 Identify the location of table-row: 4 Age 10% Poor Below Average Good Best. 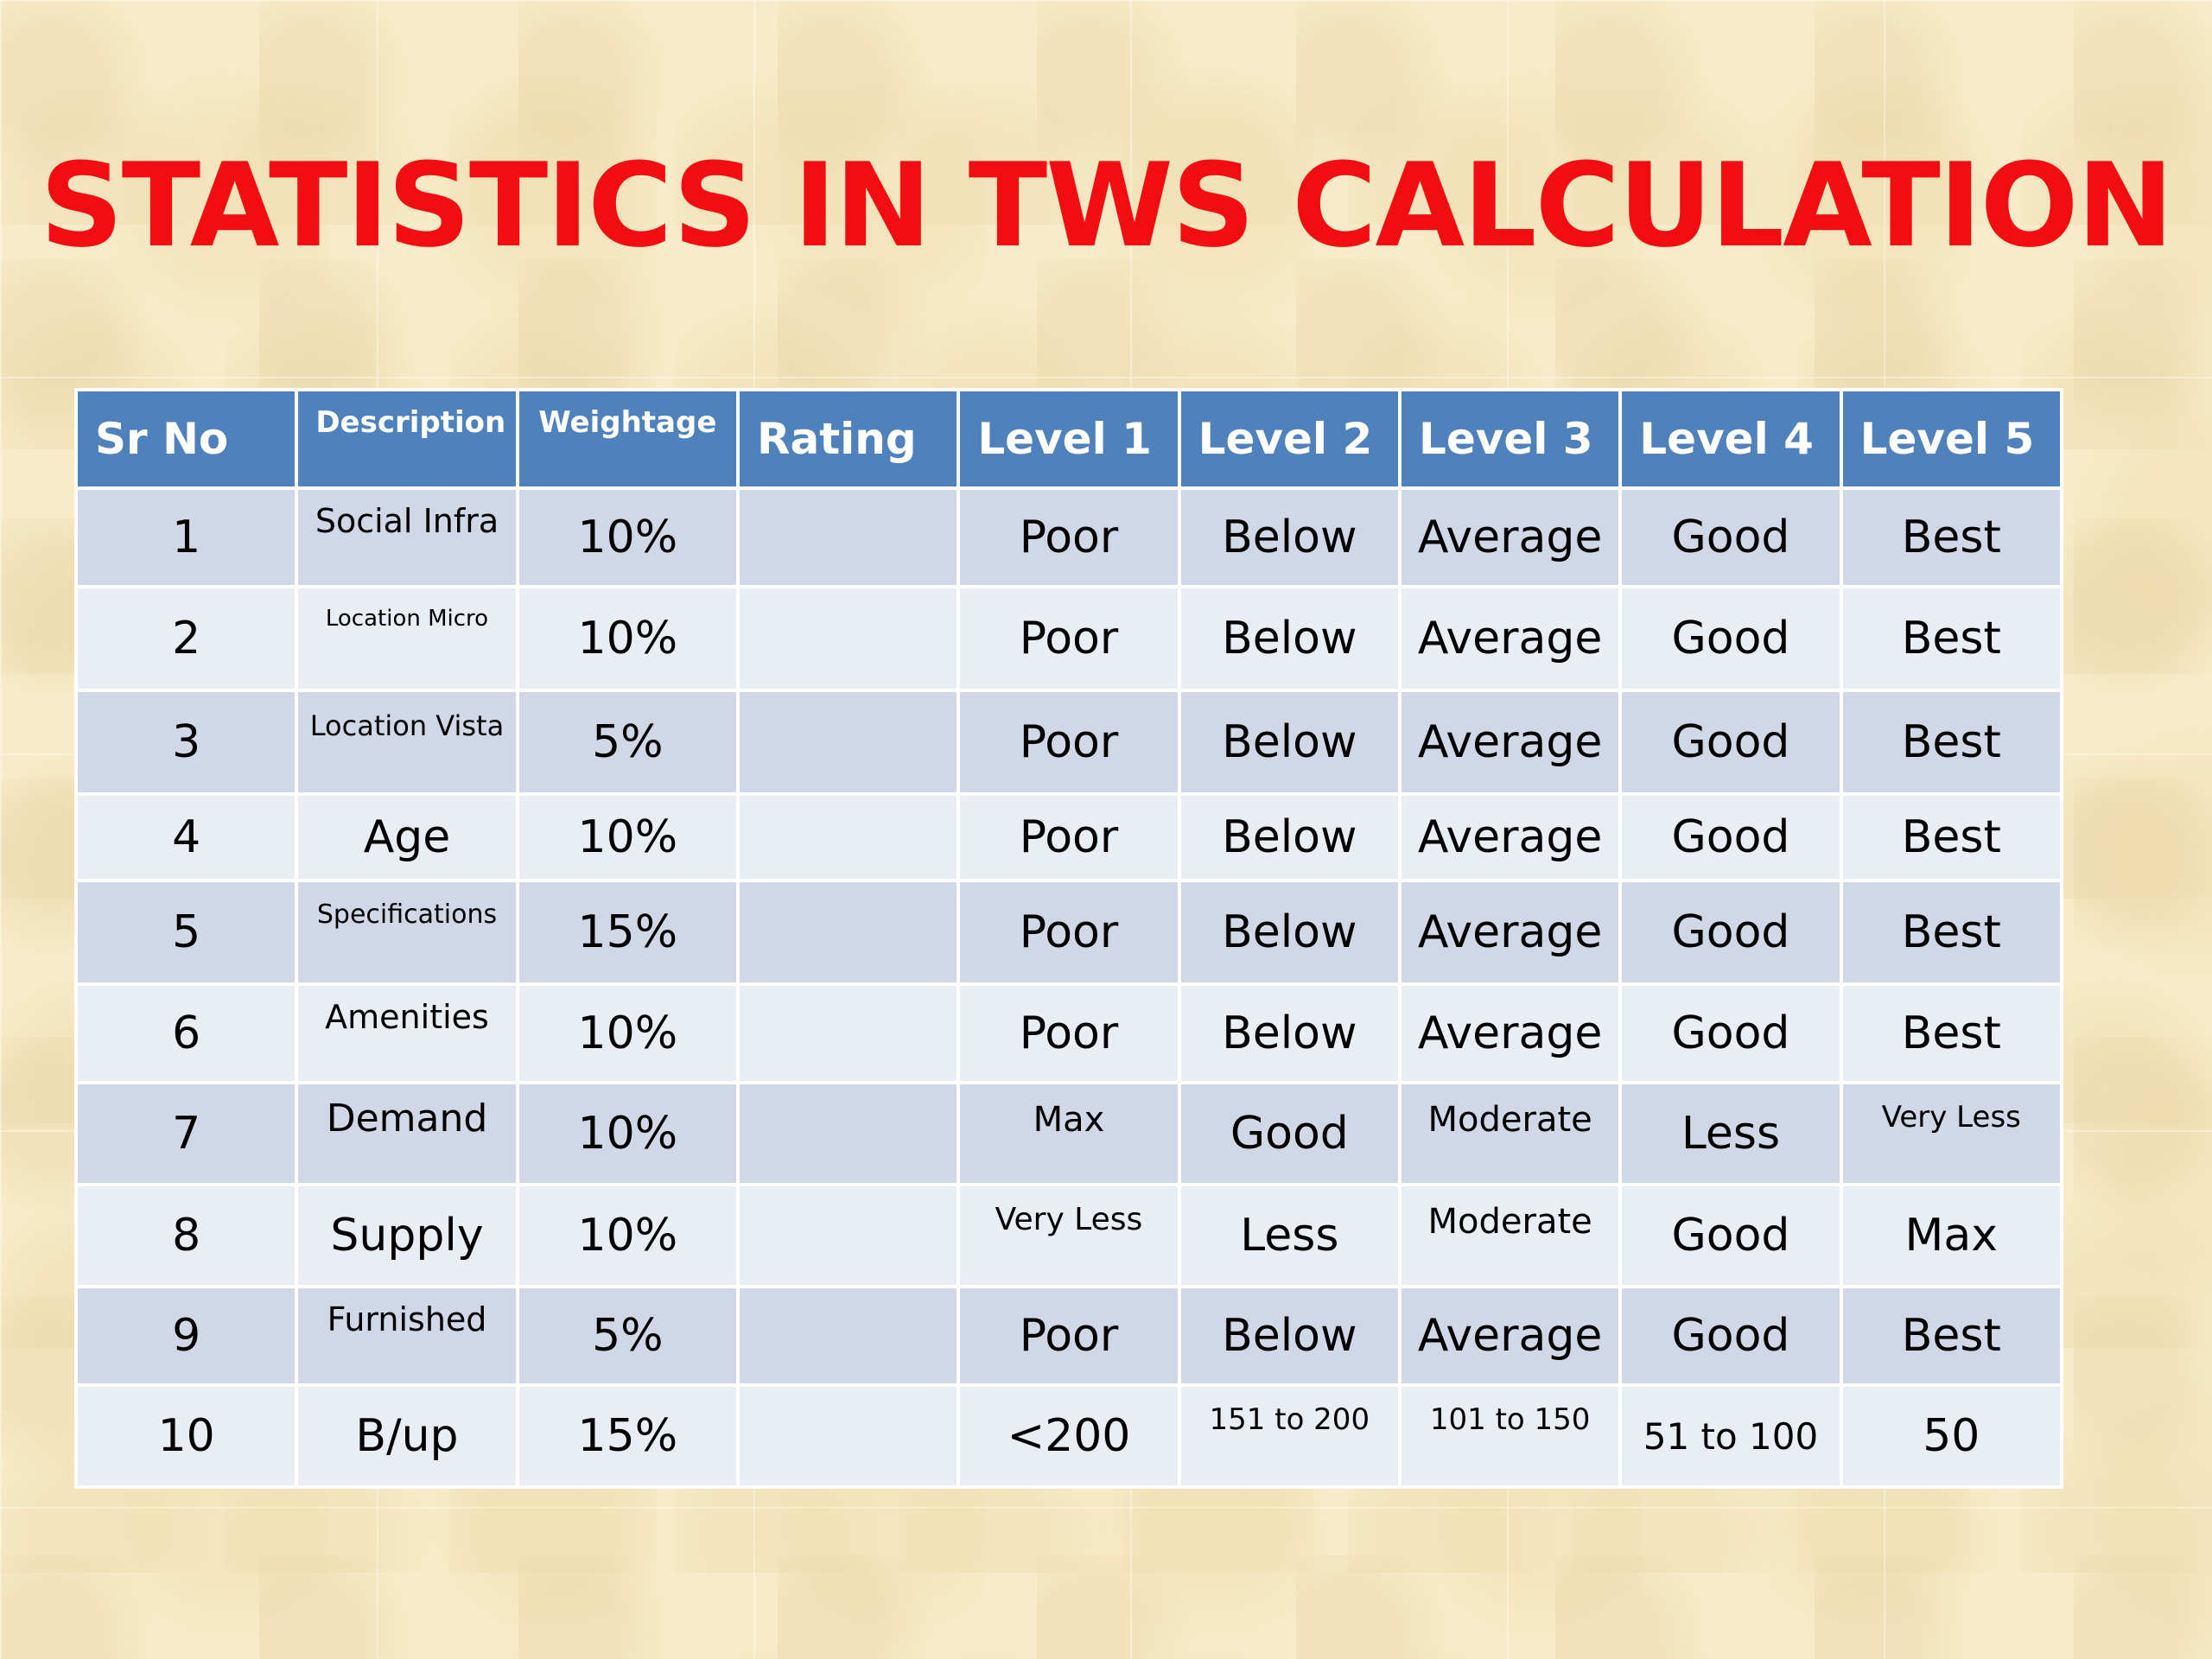
(1069, 837).